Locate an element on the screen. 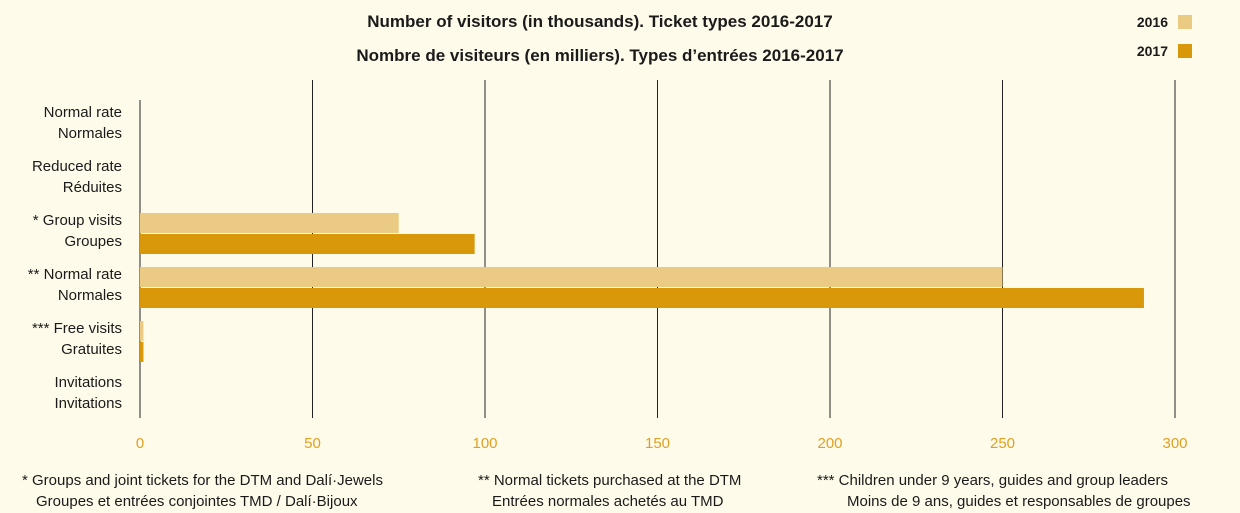 Image resolution: width=1240 pixels, height=513 pixels. category-label-0-en: Normal rate is located at coordinates (83, 112).